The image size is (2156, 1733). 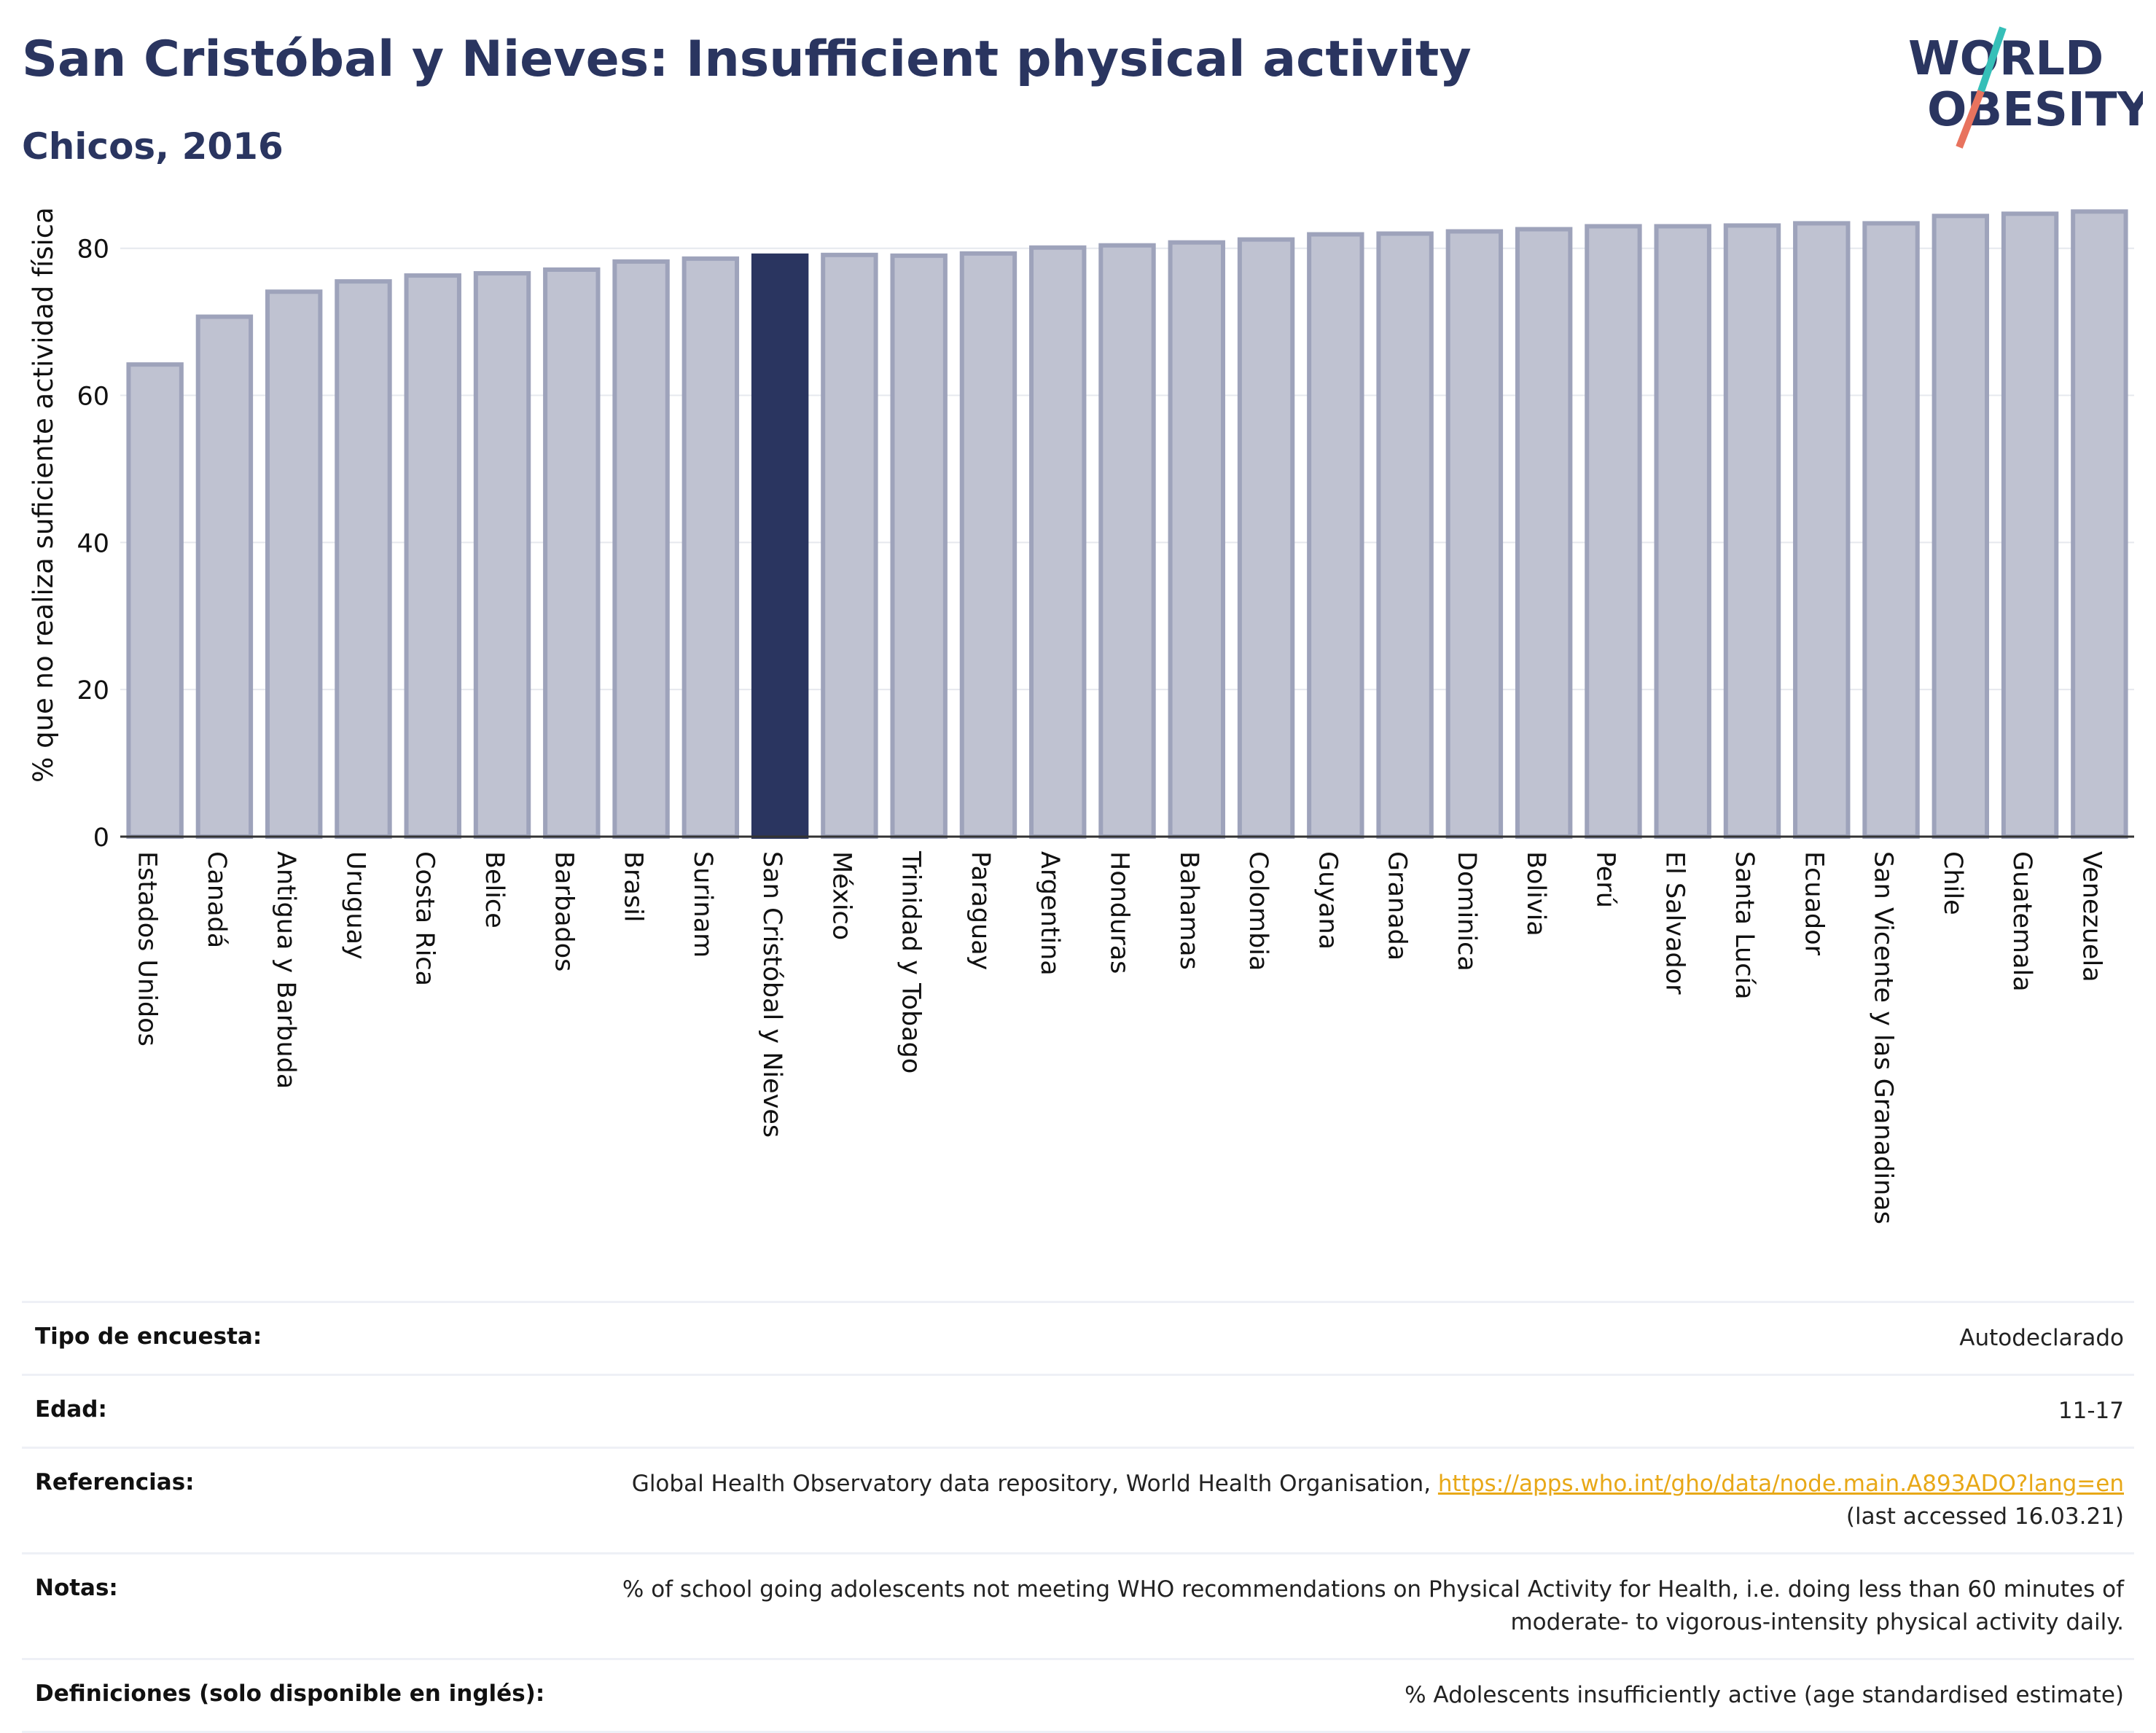 I want to click on bar-colombia, so click(x=1266, y=539).